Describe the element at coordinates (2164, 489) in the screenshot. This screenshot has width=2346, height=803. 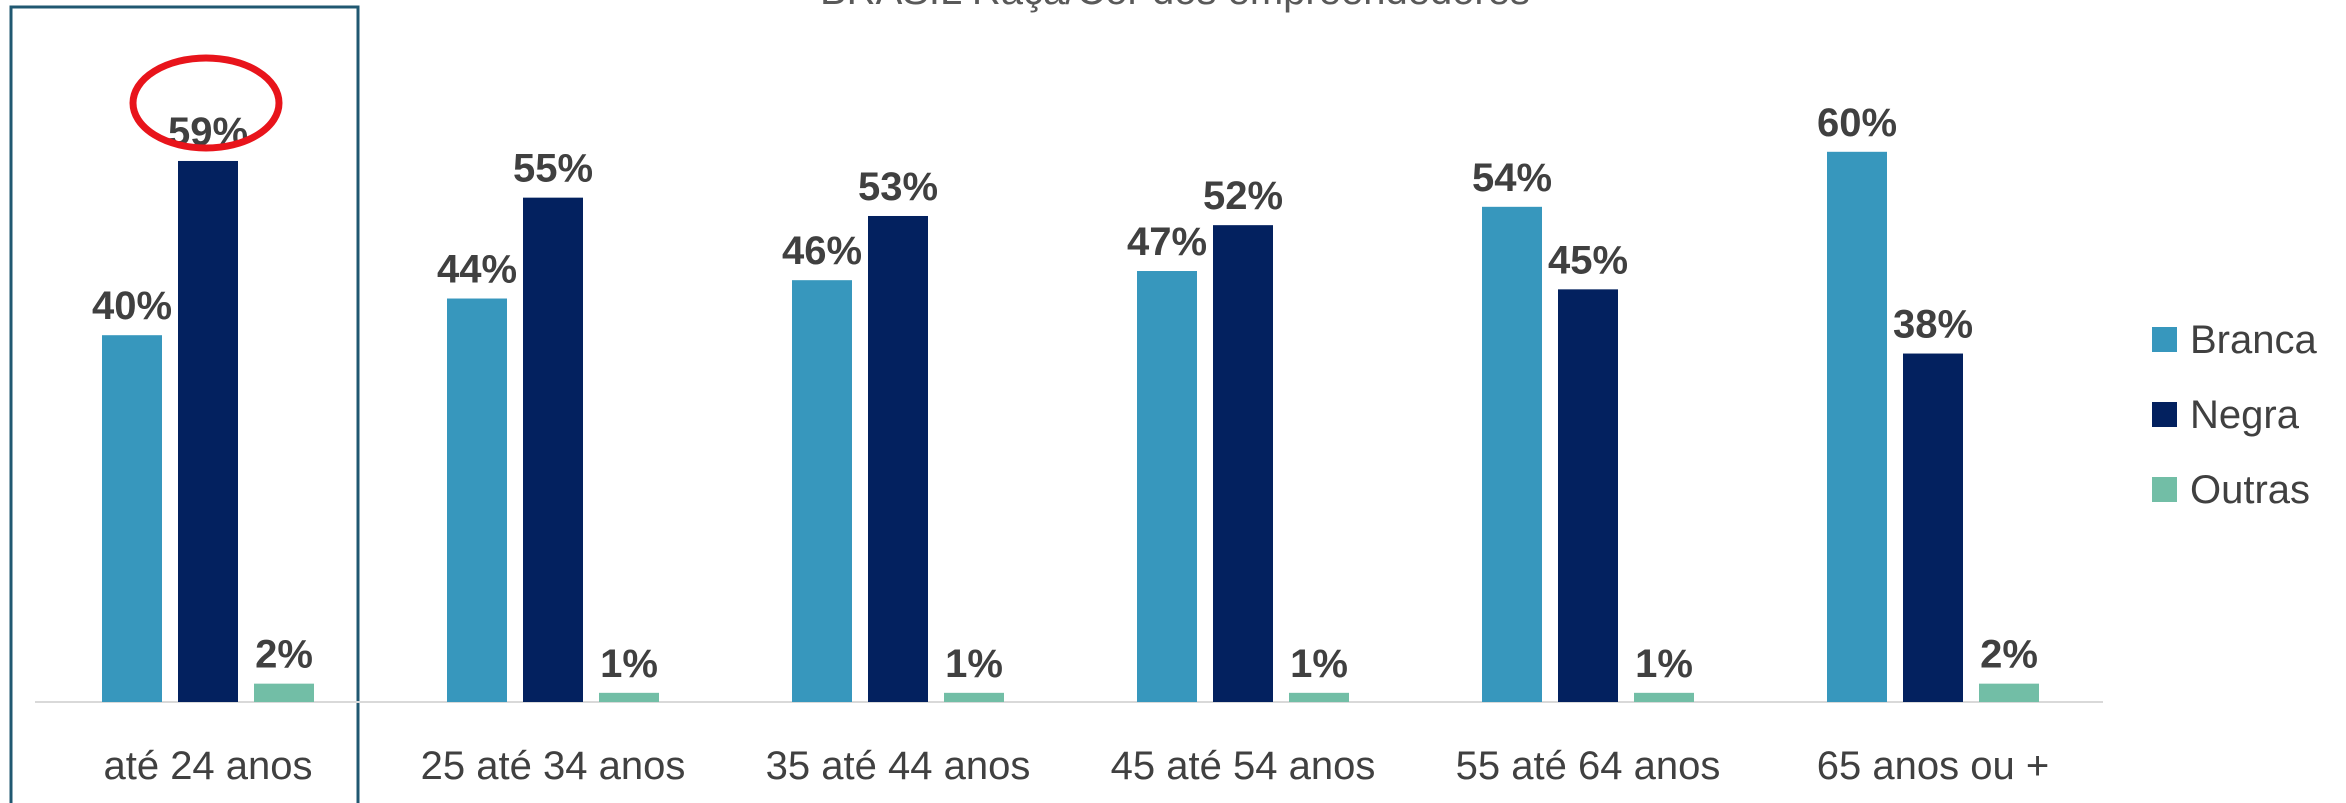
I see `legend-swatch-outras` at that location.